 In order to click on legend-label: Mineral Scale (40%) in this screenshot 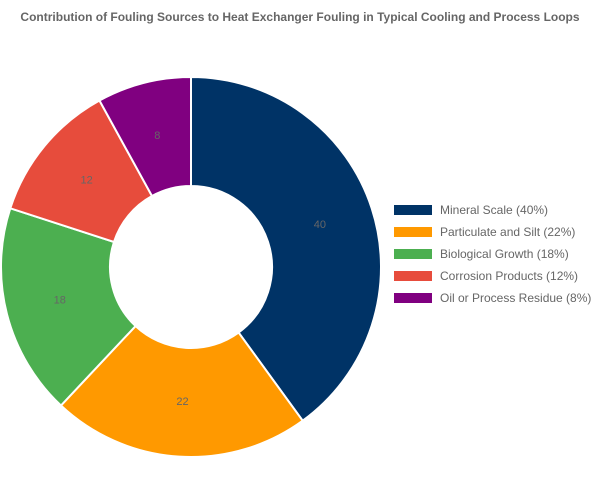, I will do `click(494, 210)`.